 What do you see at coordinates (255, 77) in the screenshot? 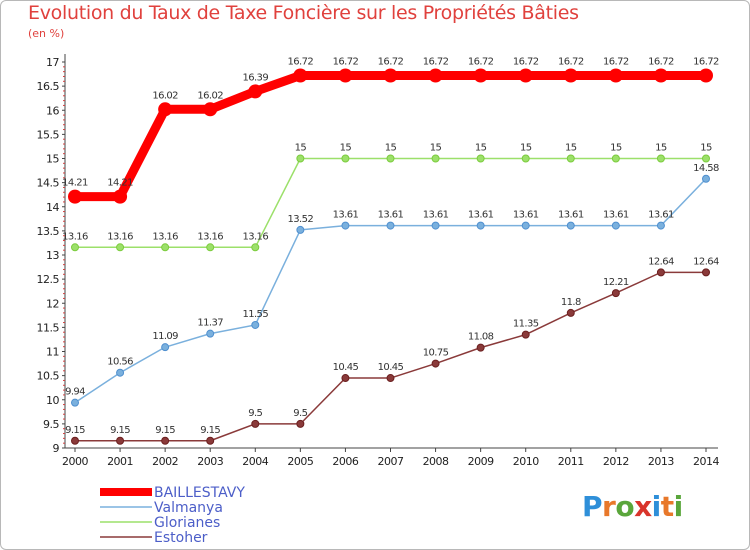
I see `data-label-baillestavy: 16.39` at bounding box center [255, 77].